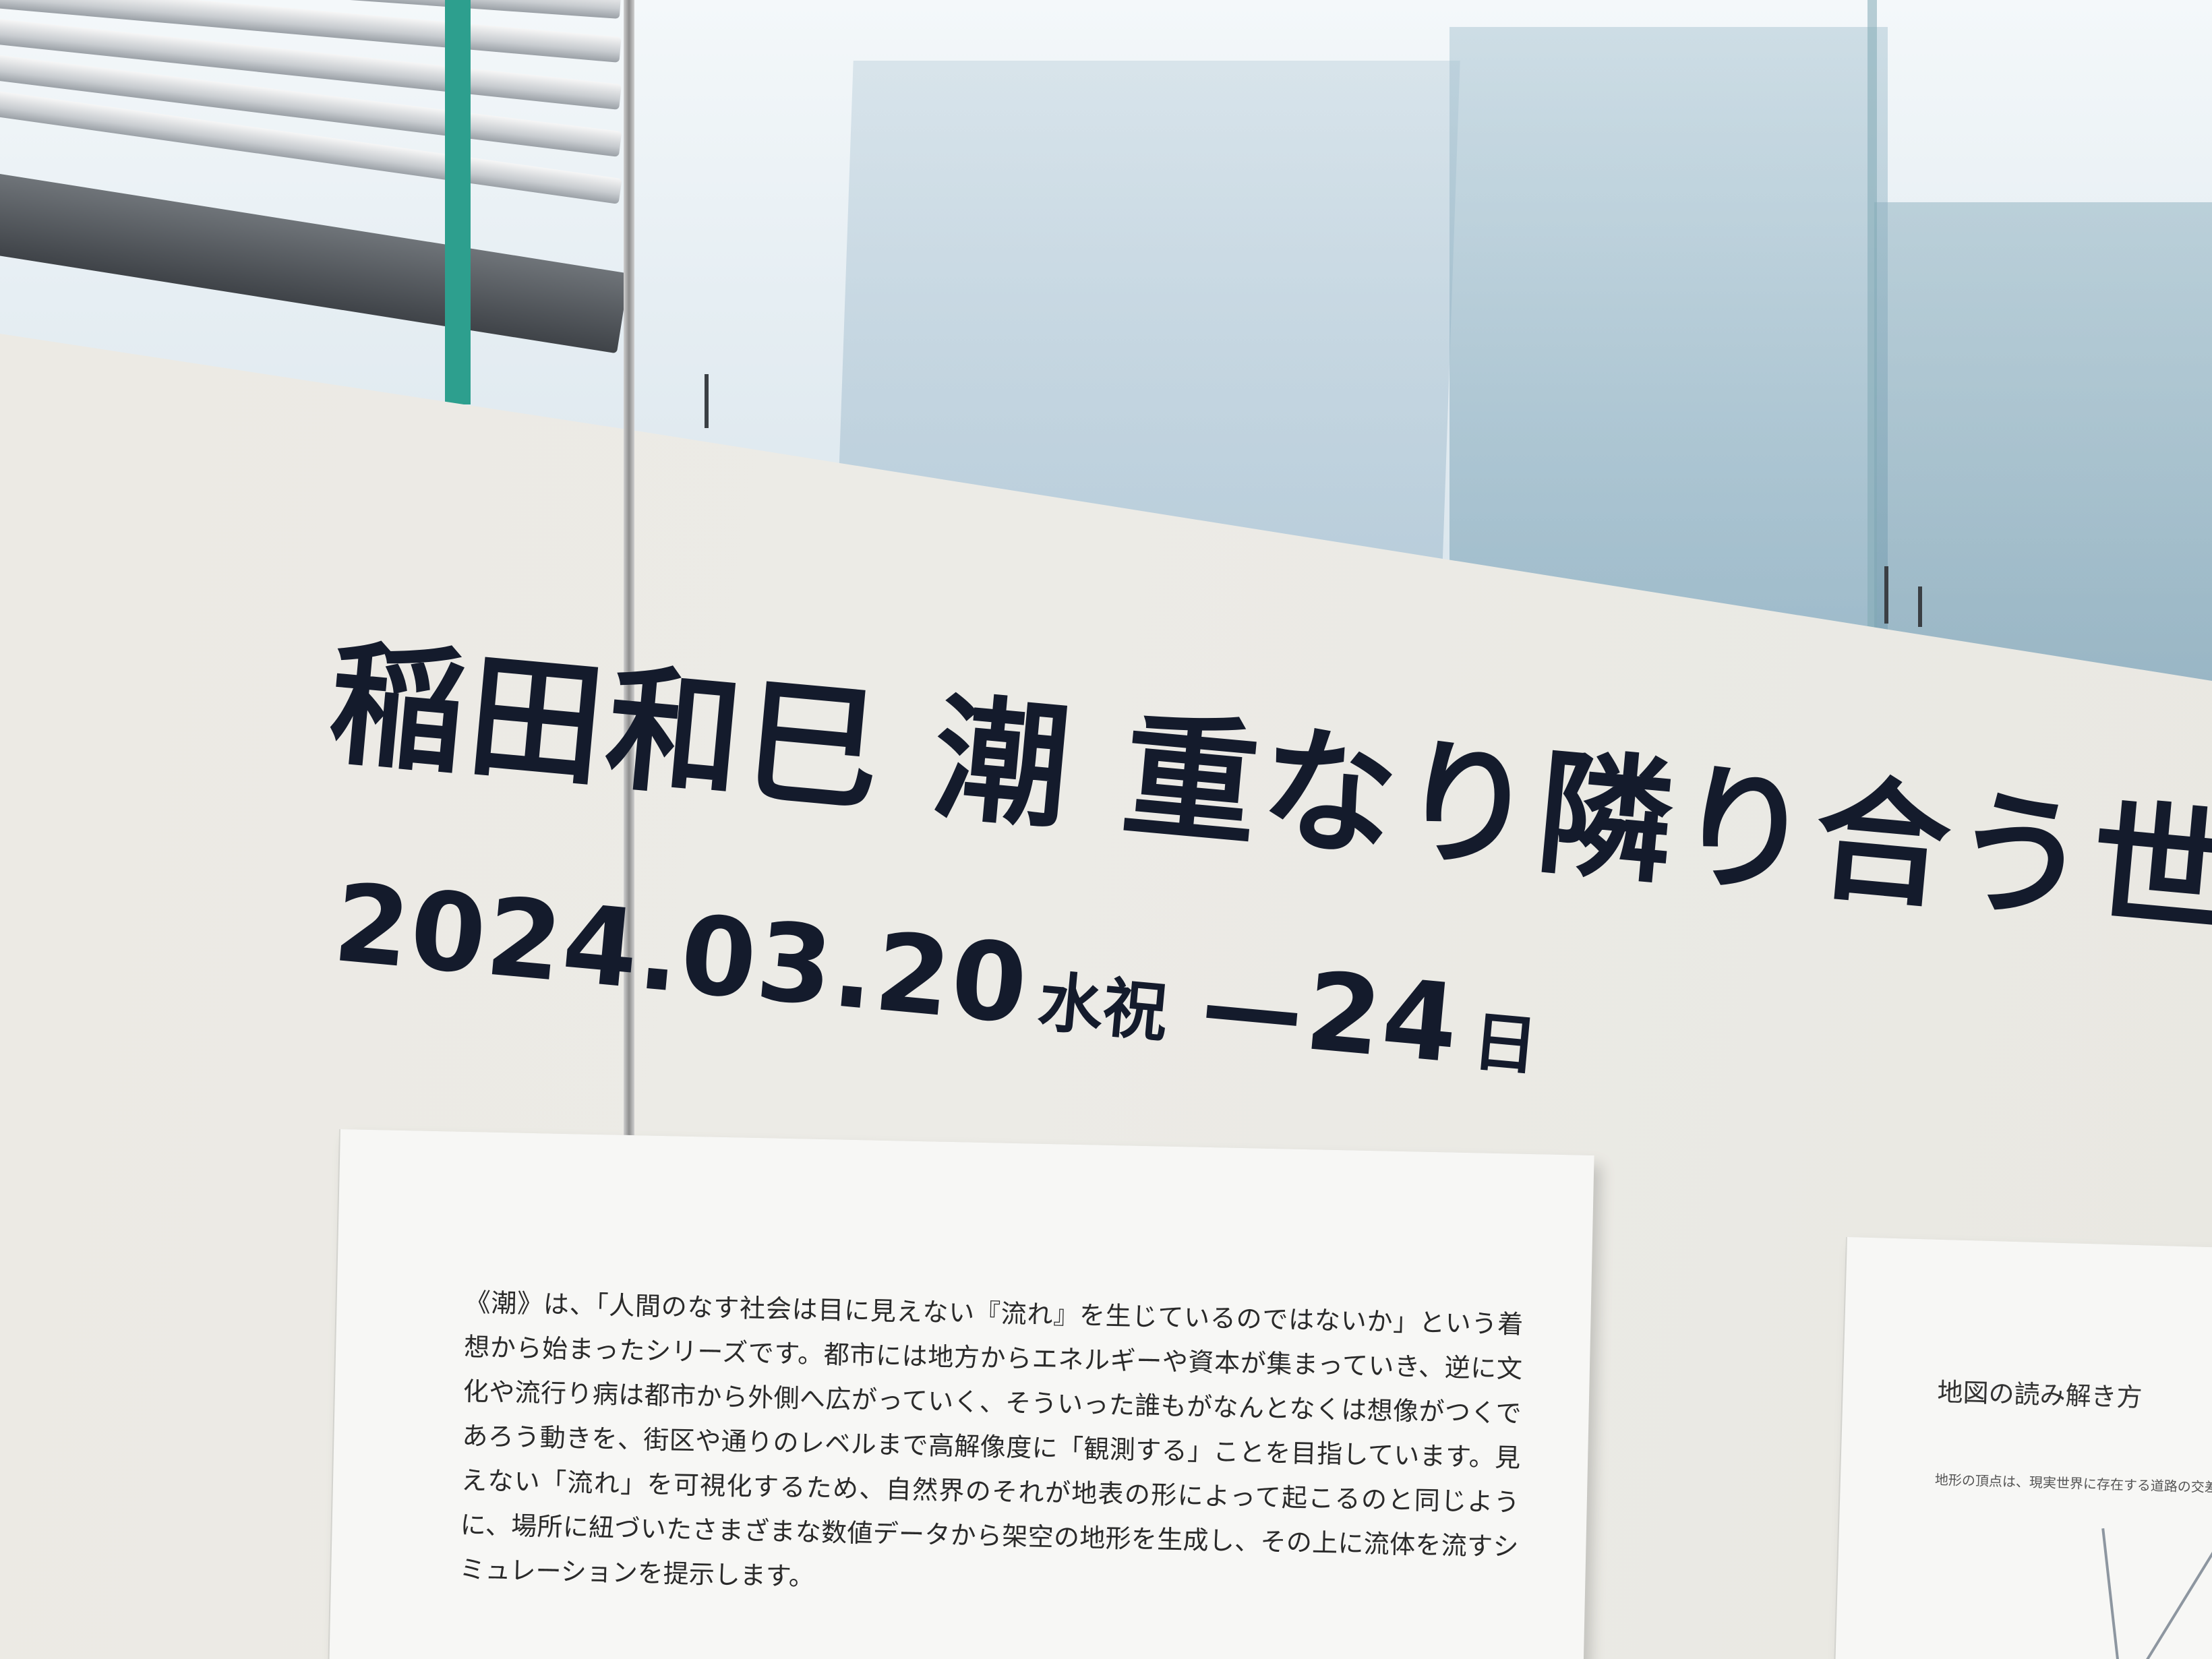 This screenshot has width=2212, height=1659. What do you see at coordinates (629, 573) in the screenshot?
I see `blind-cord` at bounding box center [629, 573].